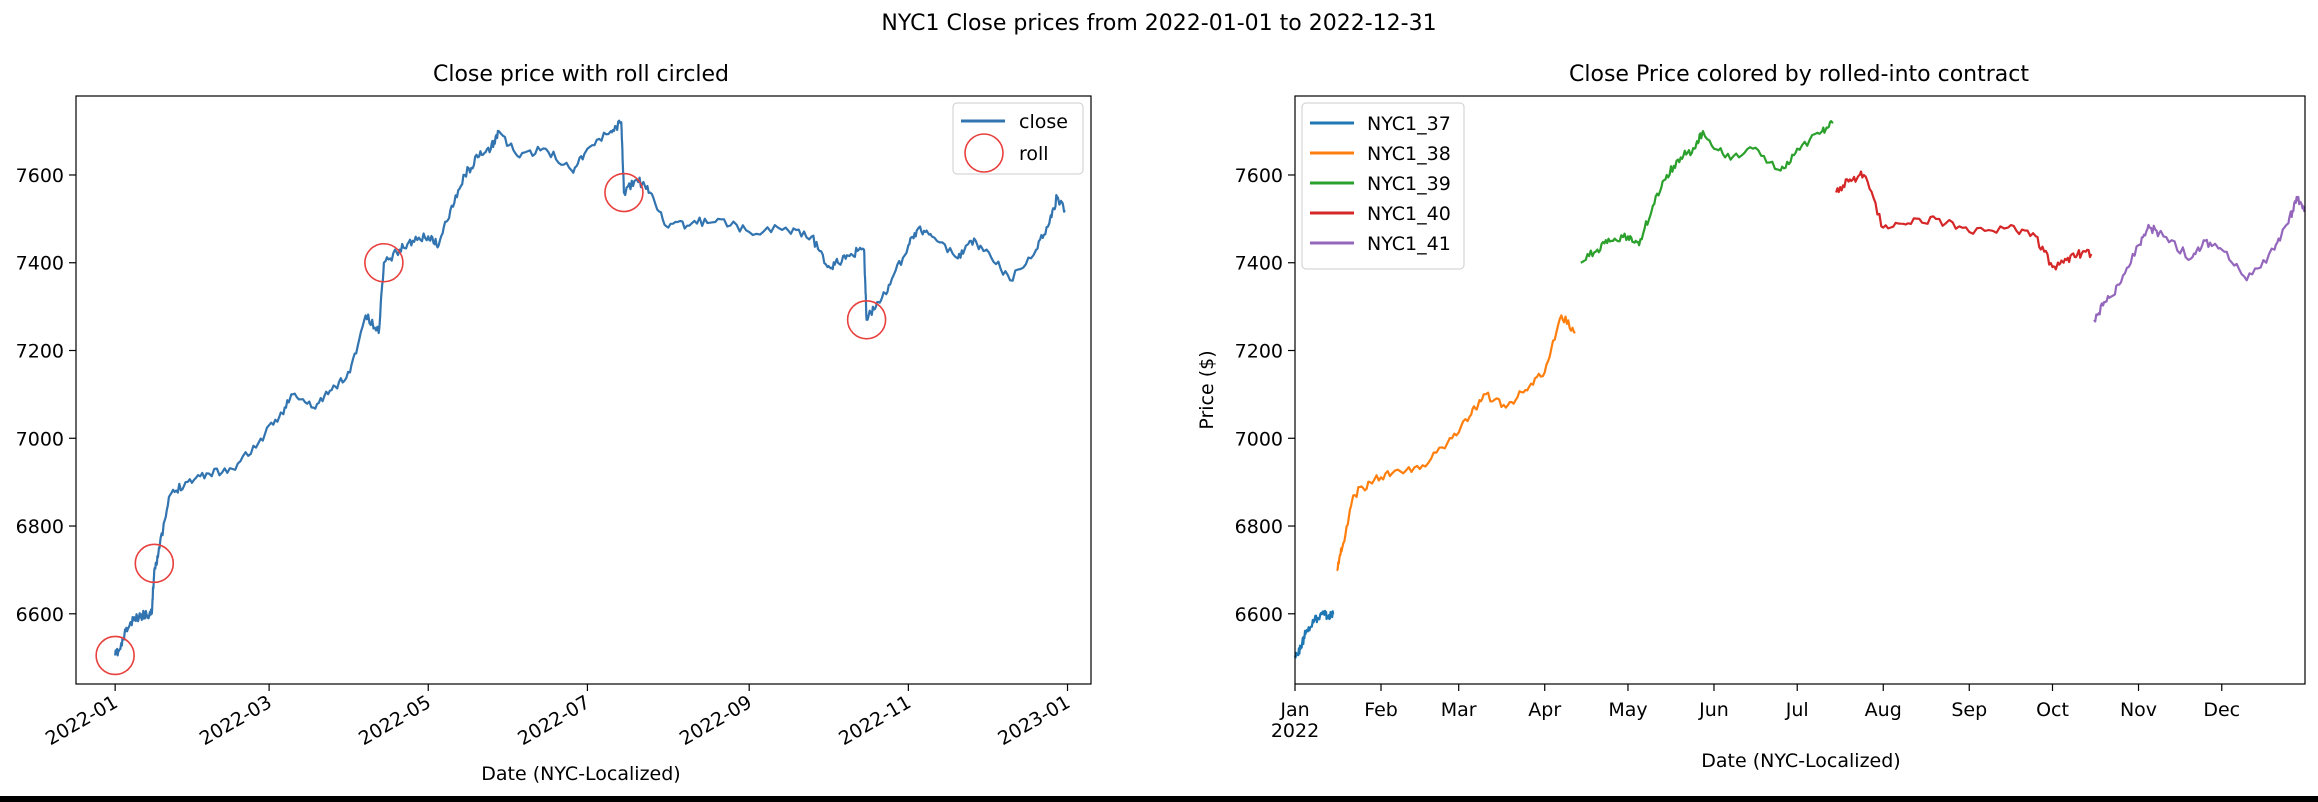 This screenshot has height=802, width=2318. I want to click on right-x-axis-label: Date (NYC-Localized), so click(1800, 761).